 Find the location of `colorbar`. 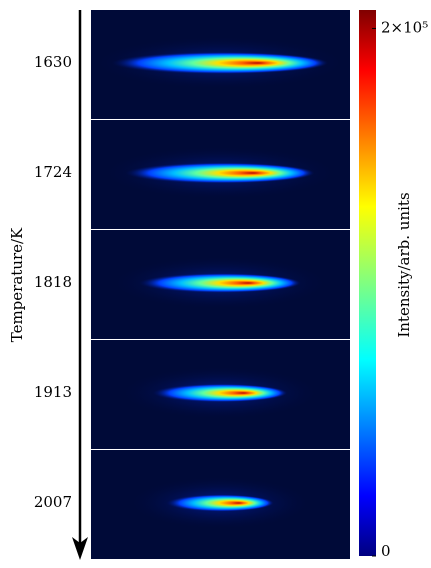

colorbar is located at coordinates (367, 283).